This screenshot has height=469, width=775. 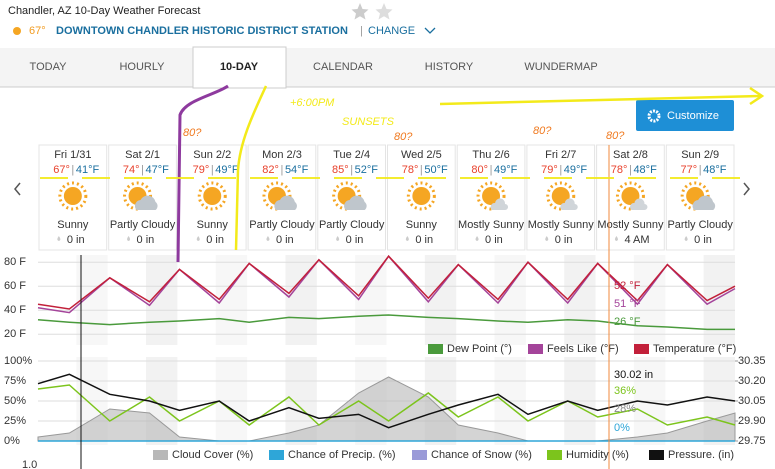 What do you see at coordinates (757, 96) in the screenshot?
I see `drawn-arrow` at bounding box center [757, 96].